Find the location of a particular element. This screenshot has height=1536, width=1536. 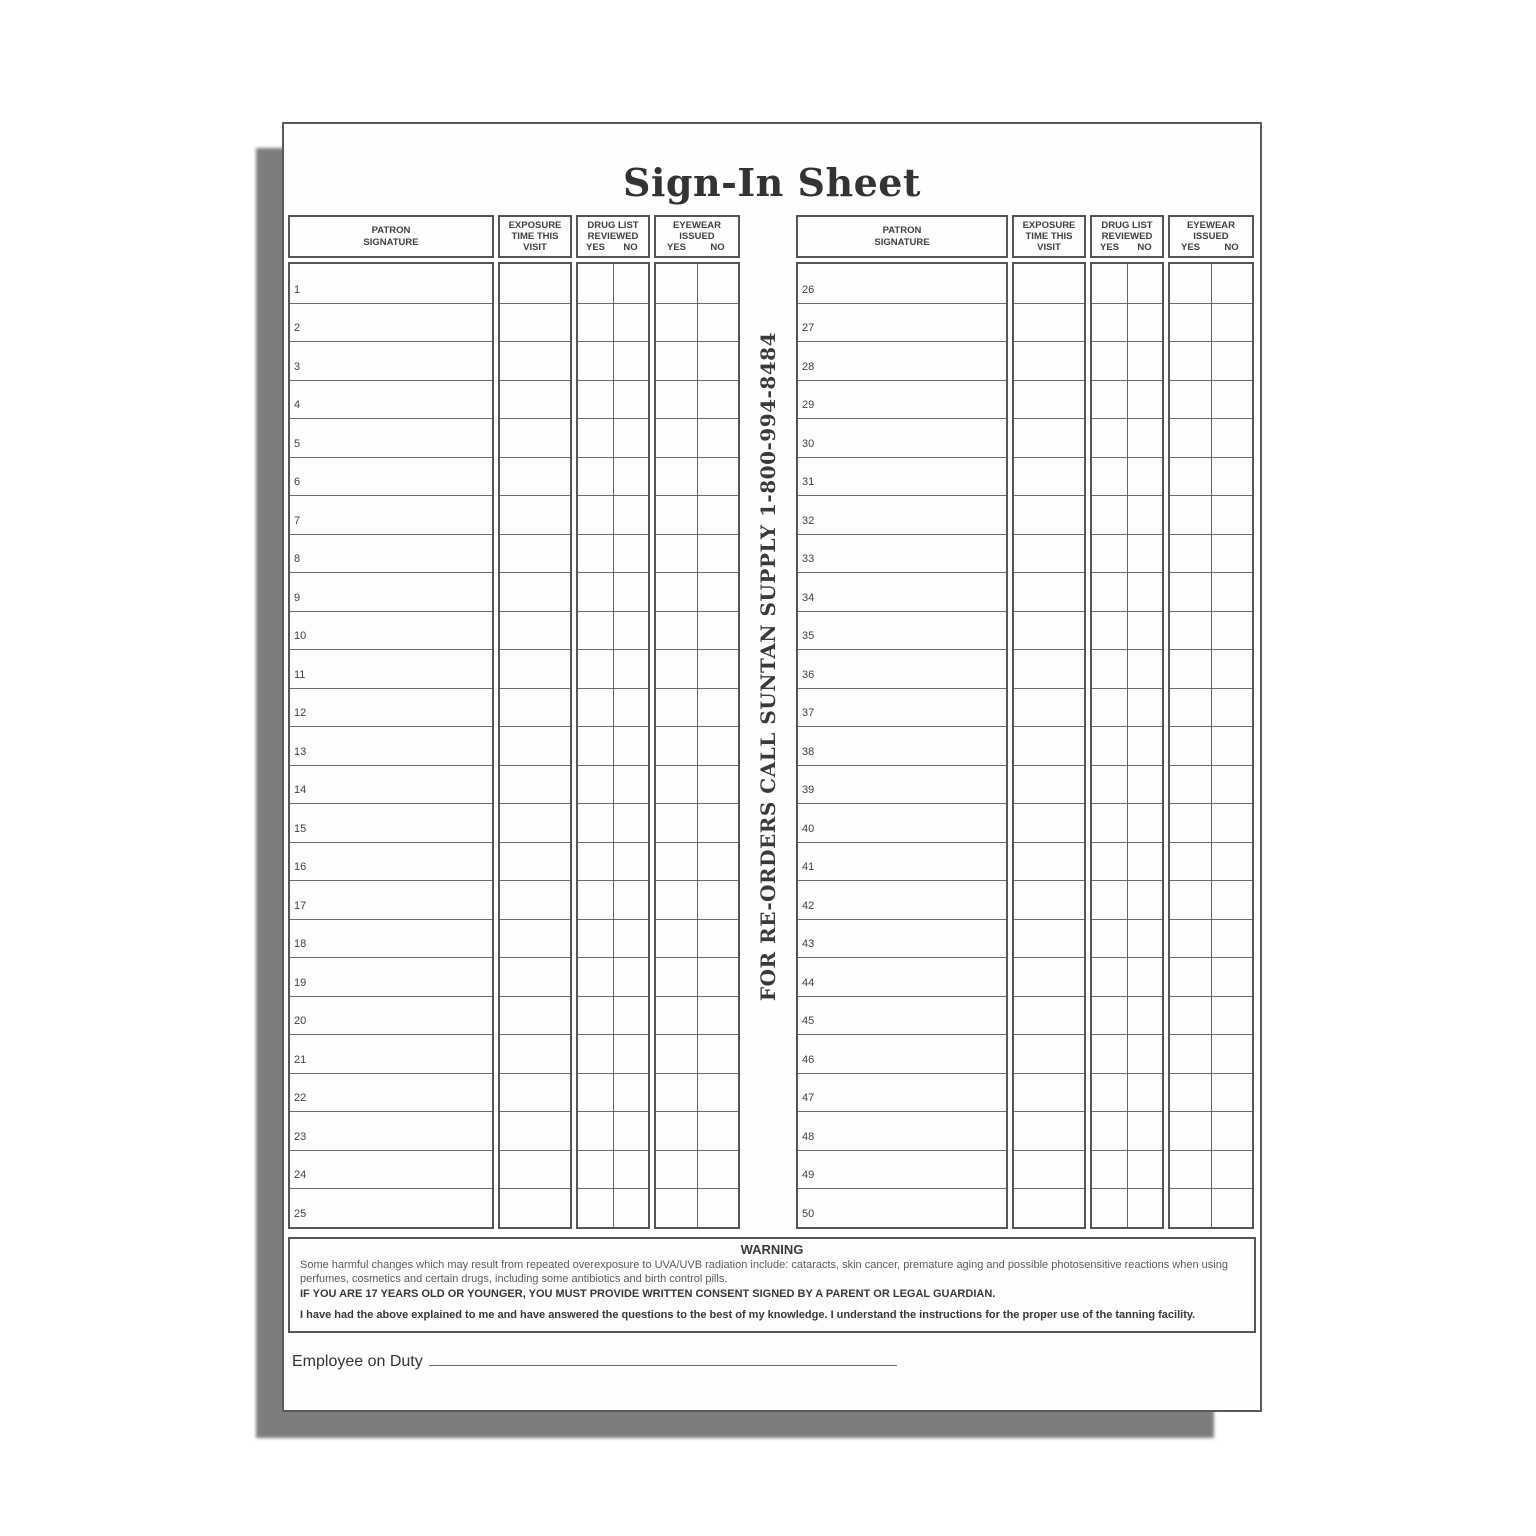

row-number: 1 is located at coordinates (297, 289).